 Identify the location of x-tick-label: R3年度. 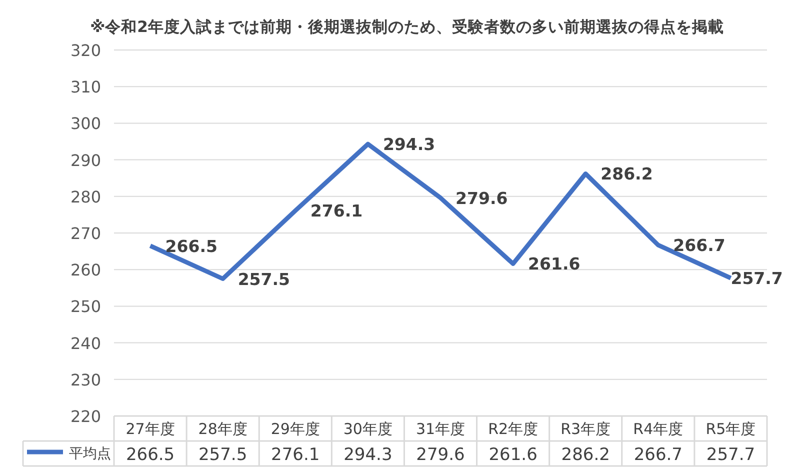
(585, 429).